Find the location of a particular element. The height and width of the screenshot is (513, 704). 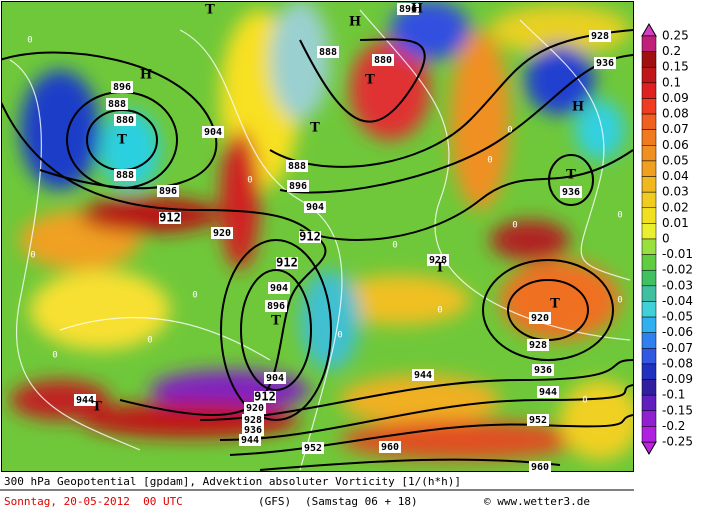

colorbar-label: -0.15 is located at coordinates (677, 410).